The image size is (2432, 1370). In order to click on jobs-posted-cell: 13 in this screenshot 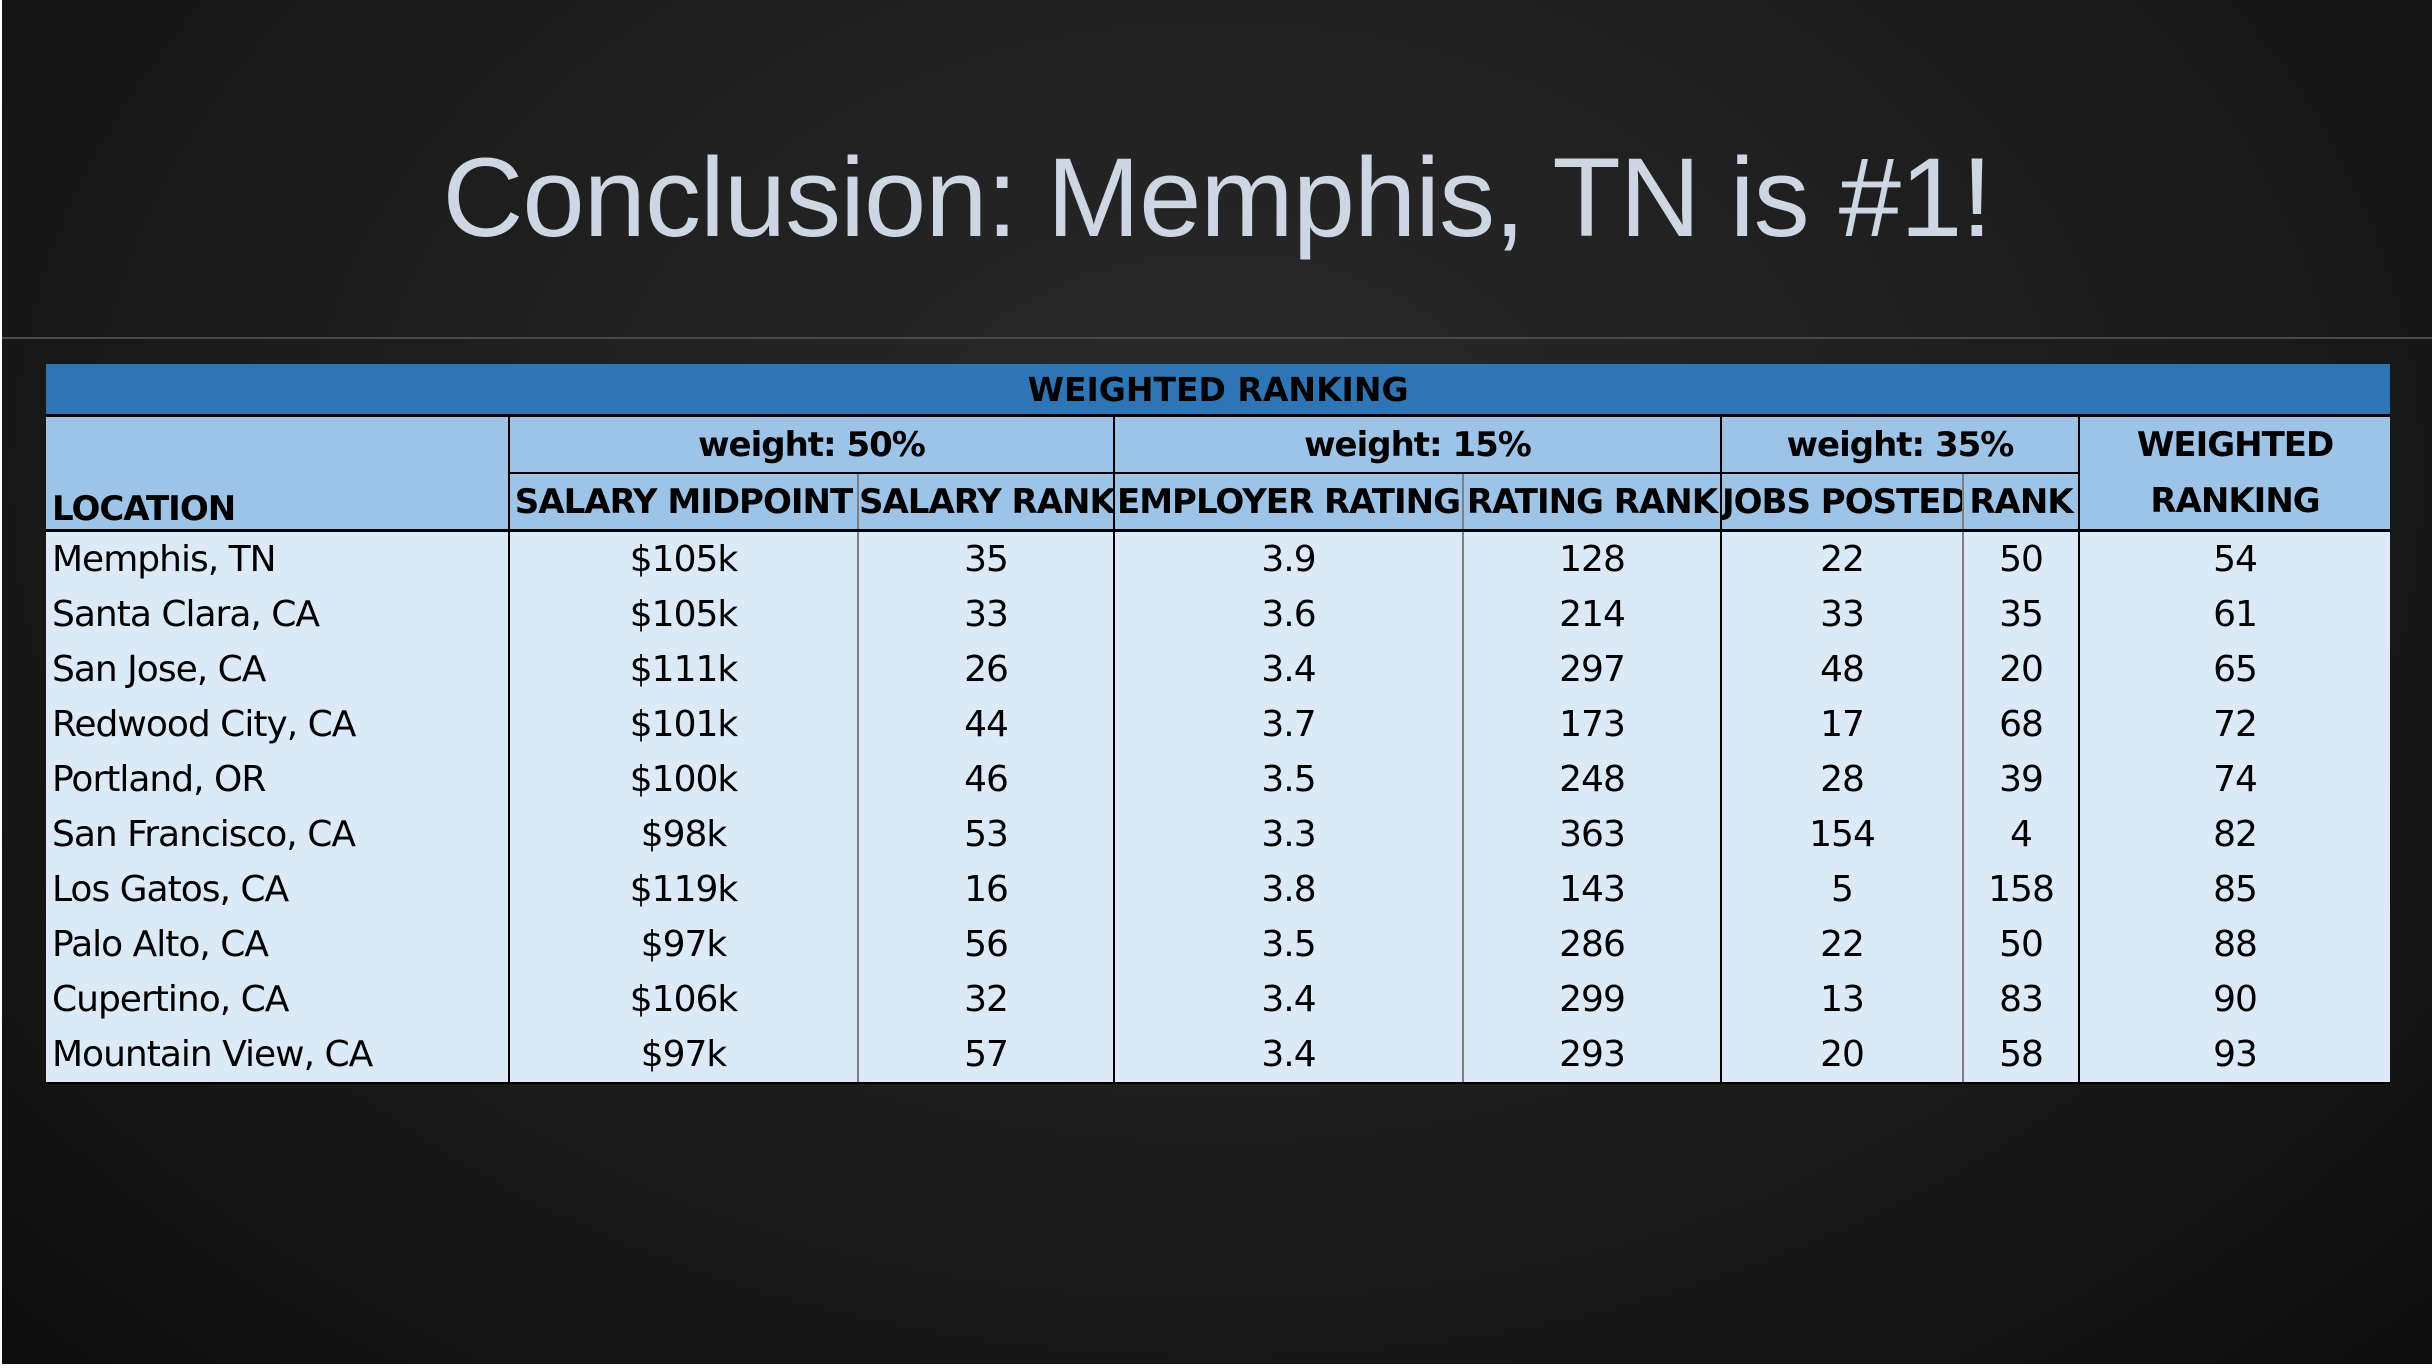, I will do `click(1841, 999)`.